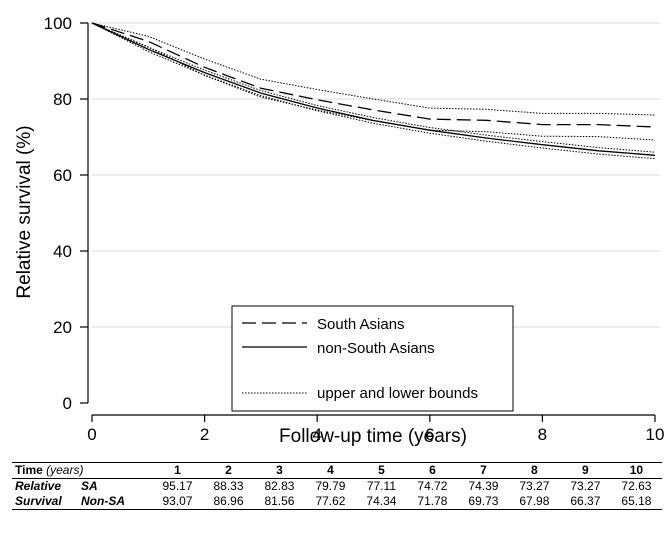 This screenshot has width=669, height=538. Describe the element at coordinates (65, 470) in the screenshot. I see `time-unit: (years)` at that location.